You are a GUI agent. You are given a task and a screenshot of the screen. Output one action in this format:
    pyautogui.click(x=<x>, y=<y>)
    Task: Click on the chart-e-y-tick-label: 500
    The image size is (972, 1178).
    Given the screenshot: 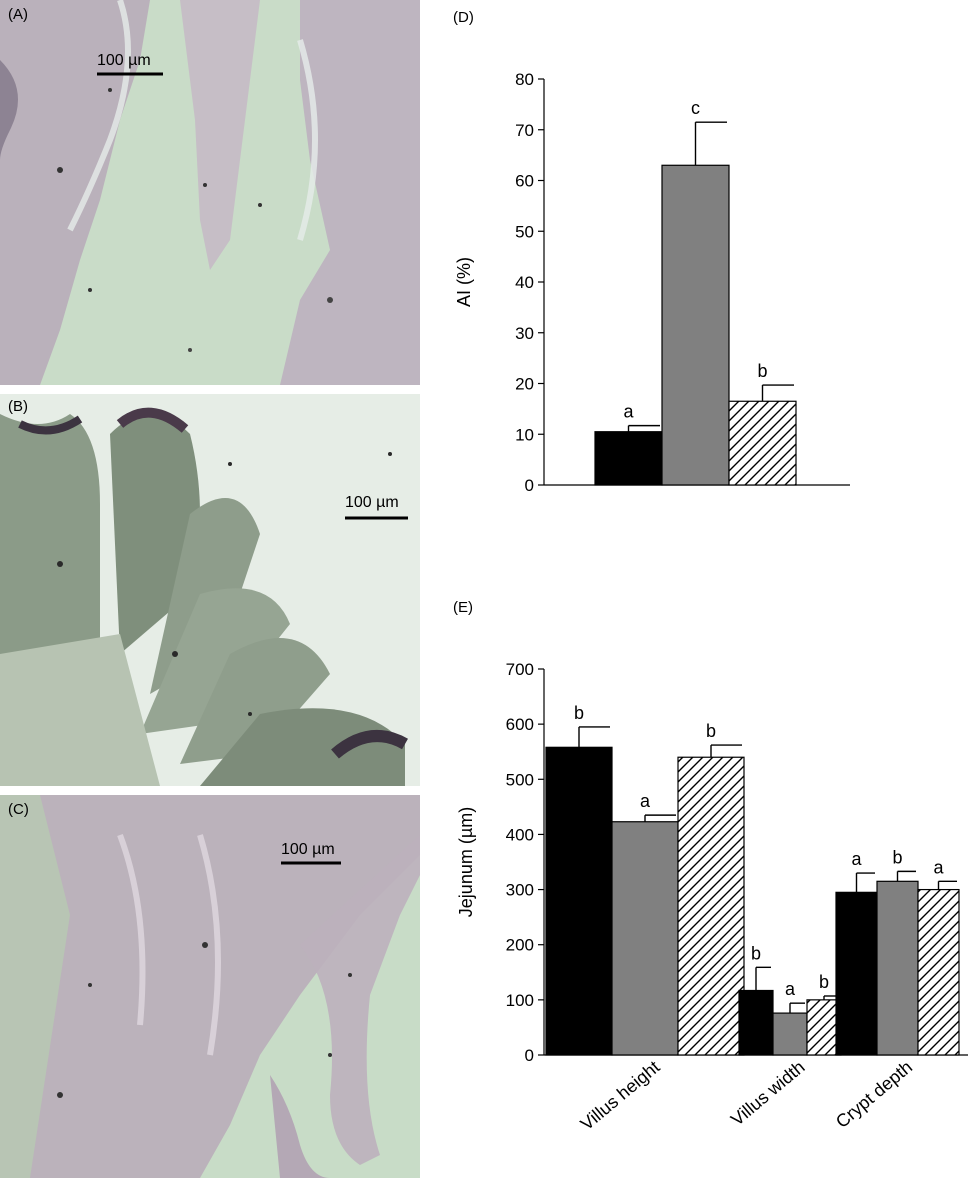 What is the action you would take?
    pyautogui.click(x=520, y=779)
    